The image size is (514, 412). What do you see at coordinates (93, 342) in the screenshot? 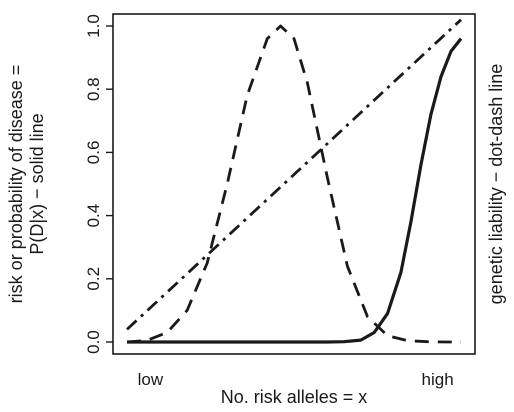
I see `y-tick-label: 0.0` at bounding box center [93, 342].